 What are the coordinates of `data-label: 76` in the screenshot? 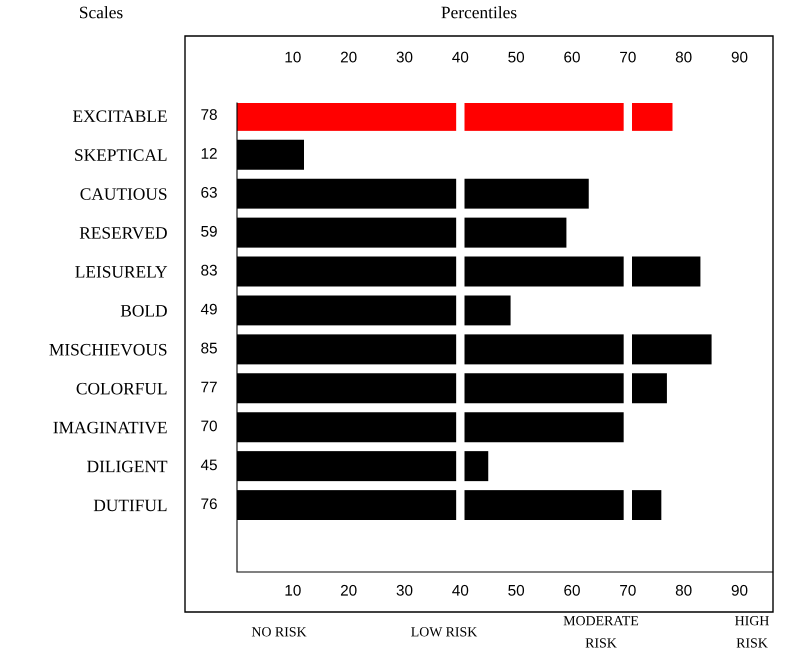 It's located at (209, 504).